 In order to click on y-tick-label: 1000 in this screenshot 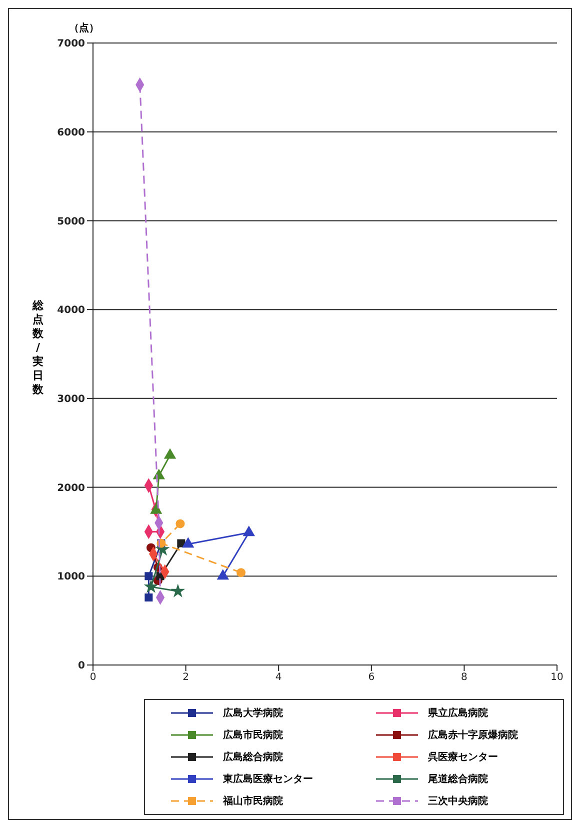, I will do `click(71, 577)`.